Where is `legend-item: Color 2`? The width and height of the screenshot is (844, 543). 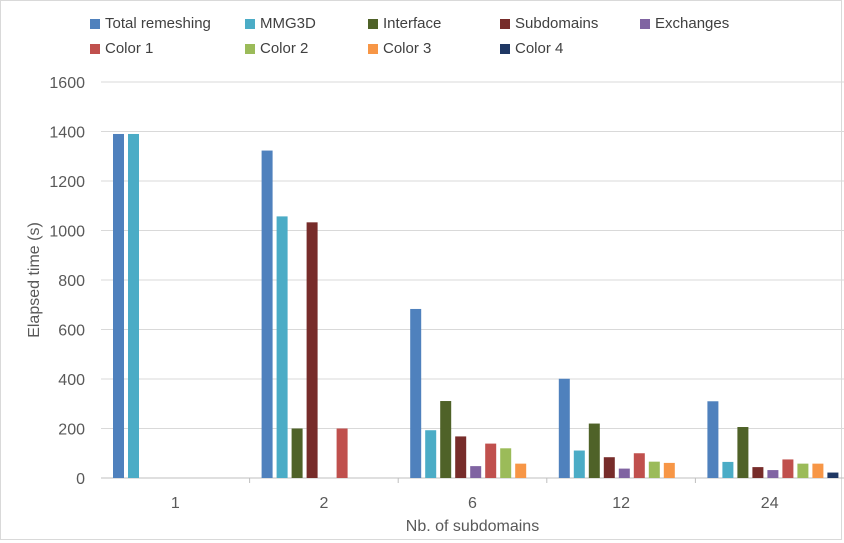 legend-item: Color 2 is located at coordinates (276, 49).